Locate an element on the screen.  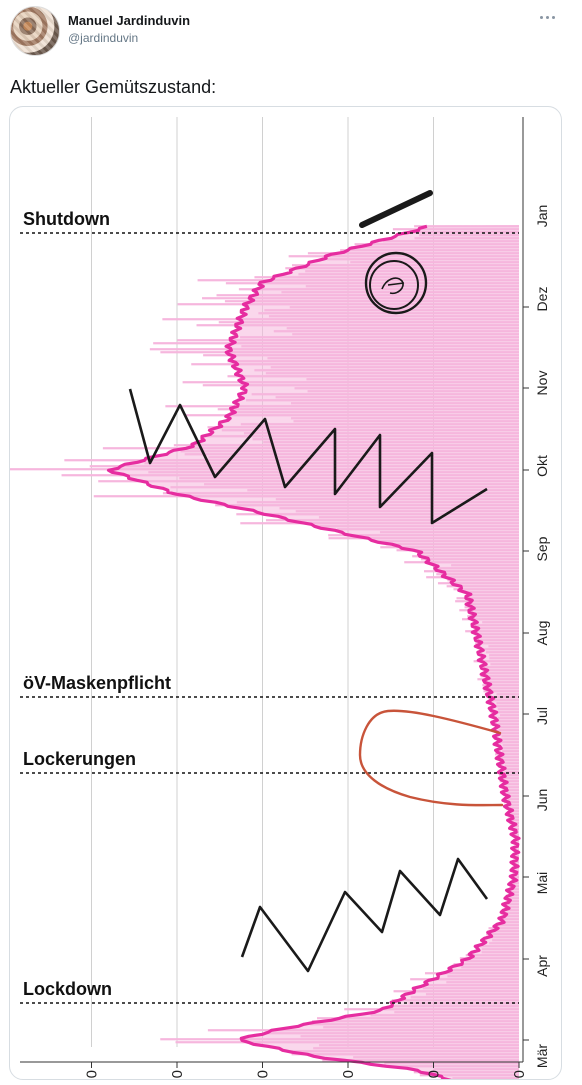
month-label: Dez is located at coordinates (542, 299).